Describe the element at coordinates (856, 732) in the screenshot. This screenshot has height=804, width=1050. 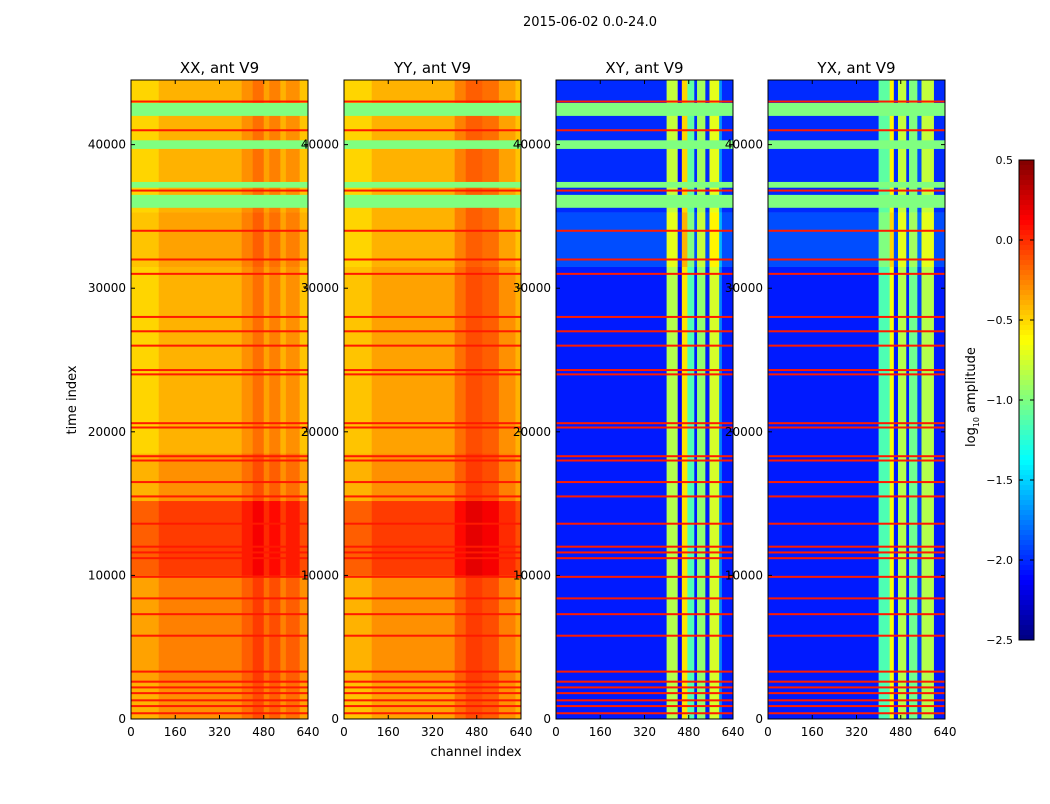
I see `x-tick-label: 320` at that location.